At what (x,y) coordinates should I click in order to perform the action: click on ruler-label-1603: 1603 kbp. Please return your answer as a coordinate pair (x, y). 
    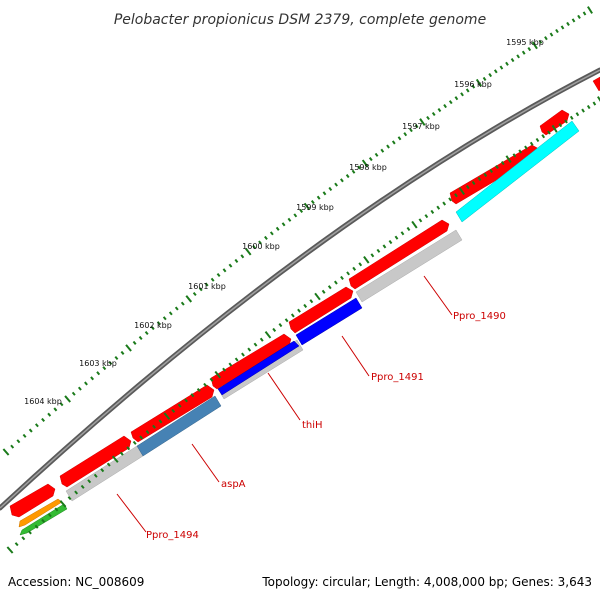
    Looking at the image, I should click on (98, 363).